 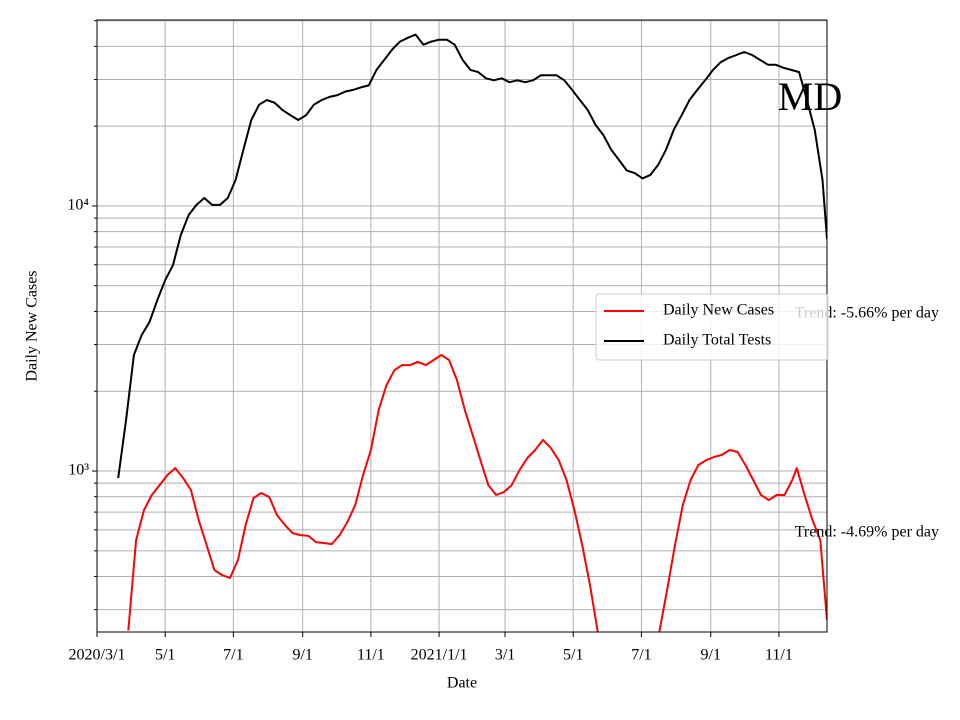 What do you see at coordinates (867, 532) in the screenshot?
I see `trend-cases: Trend: -4.69% per day` at bounding box center [867, 532].